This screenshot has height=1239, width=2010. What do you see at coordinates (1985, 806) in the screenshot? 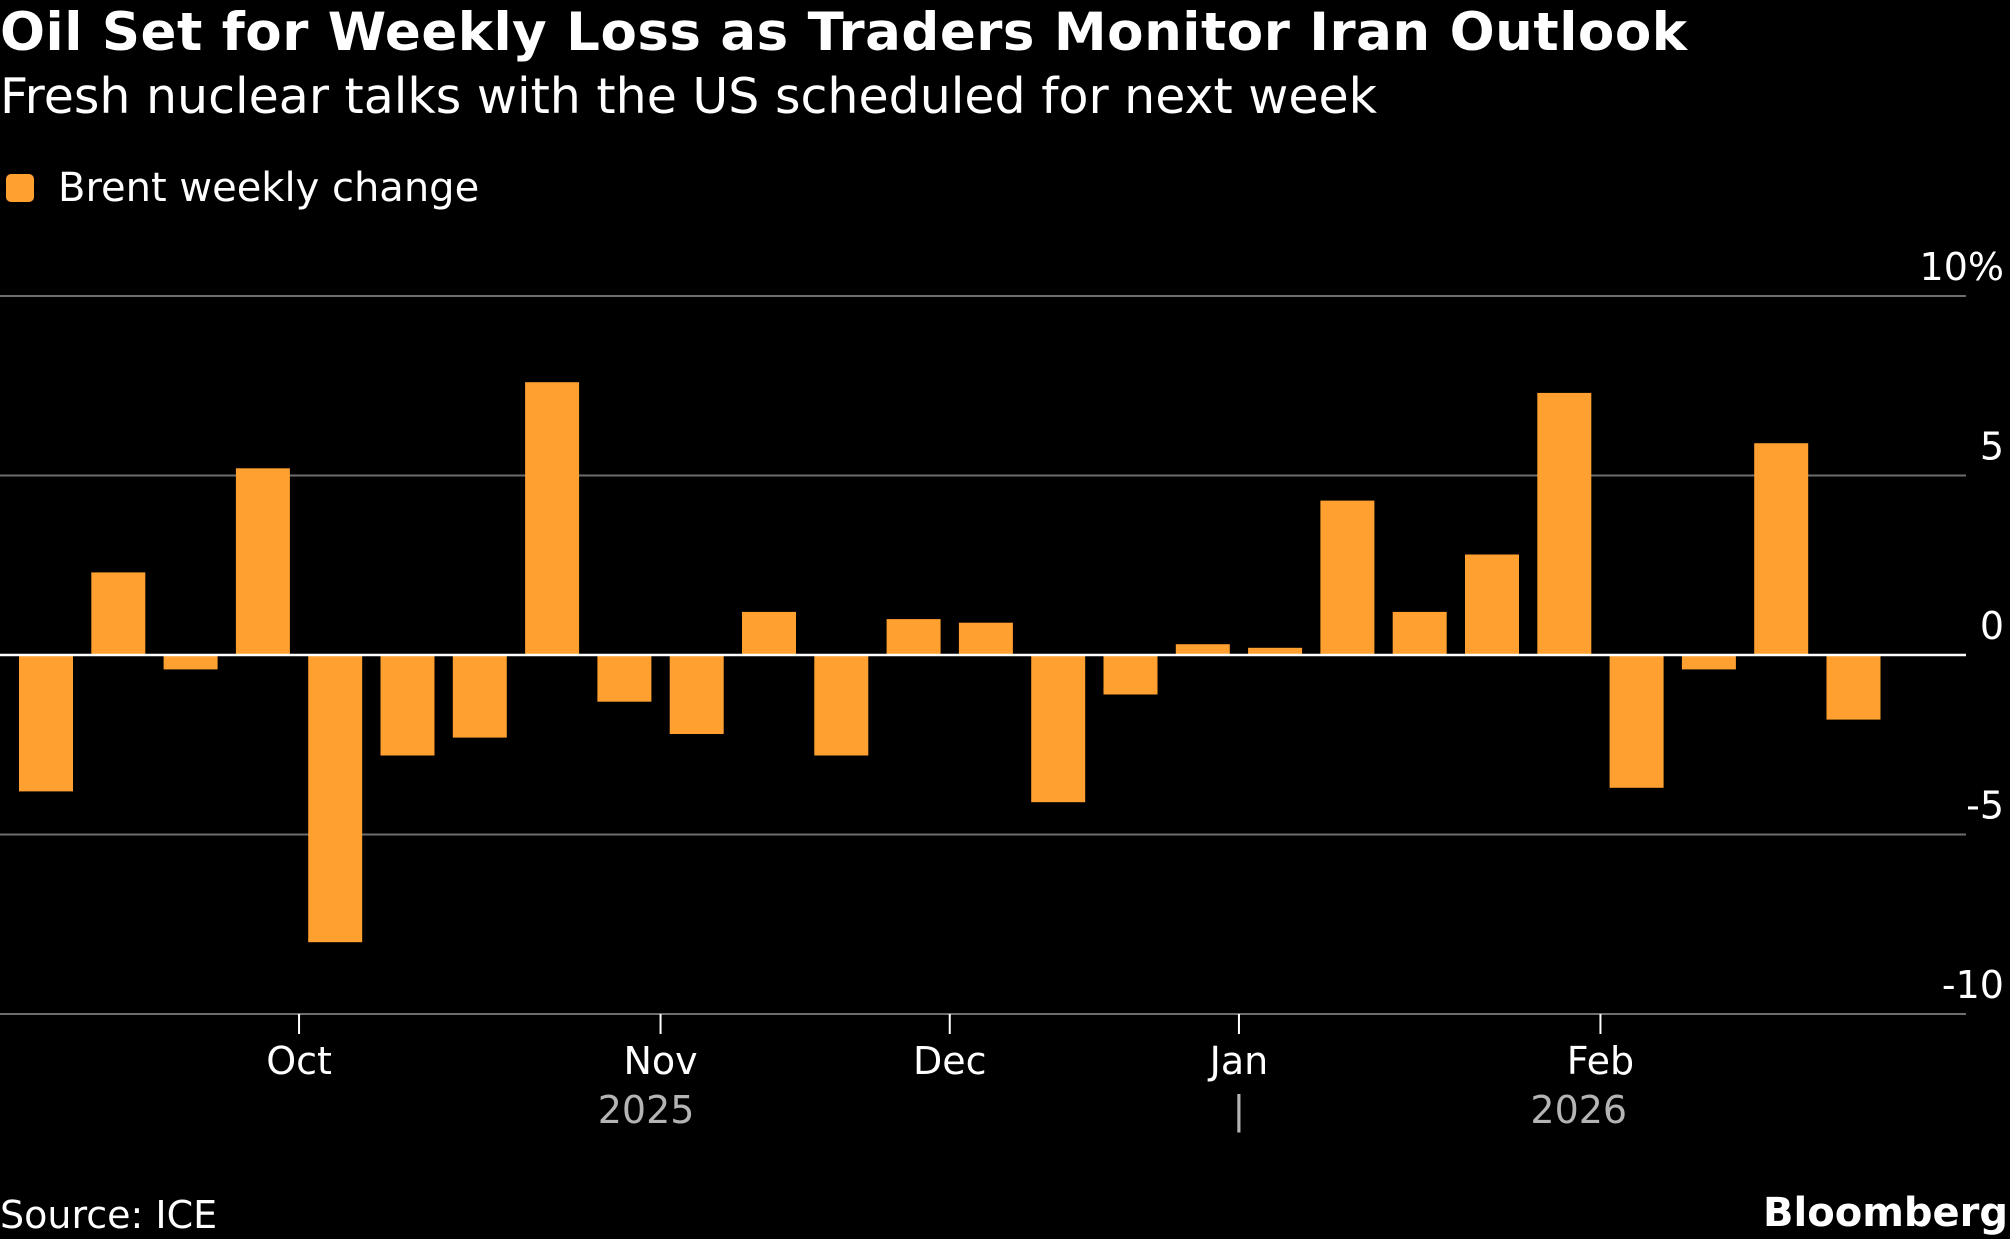
I see `y-tick-label: -5` at bounding box center [1985, 806].